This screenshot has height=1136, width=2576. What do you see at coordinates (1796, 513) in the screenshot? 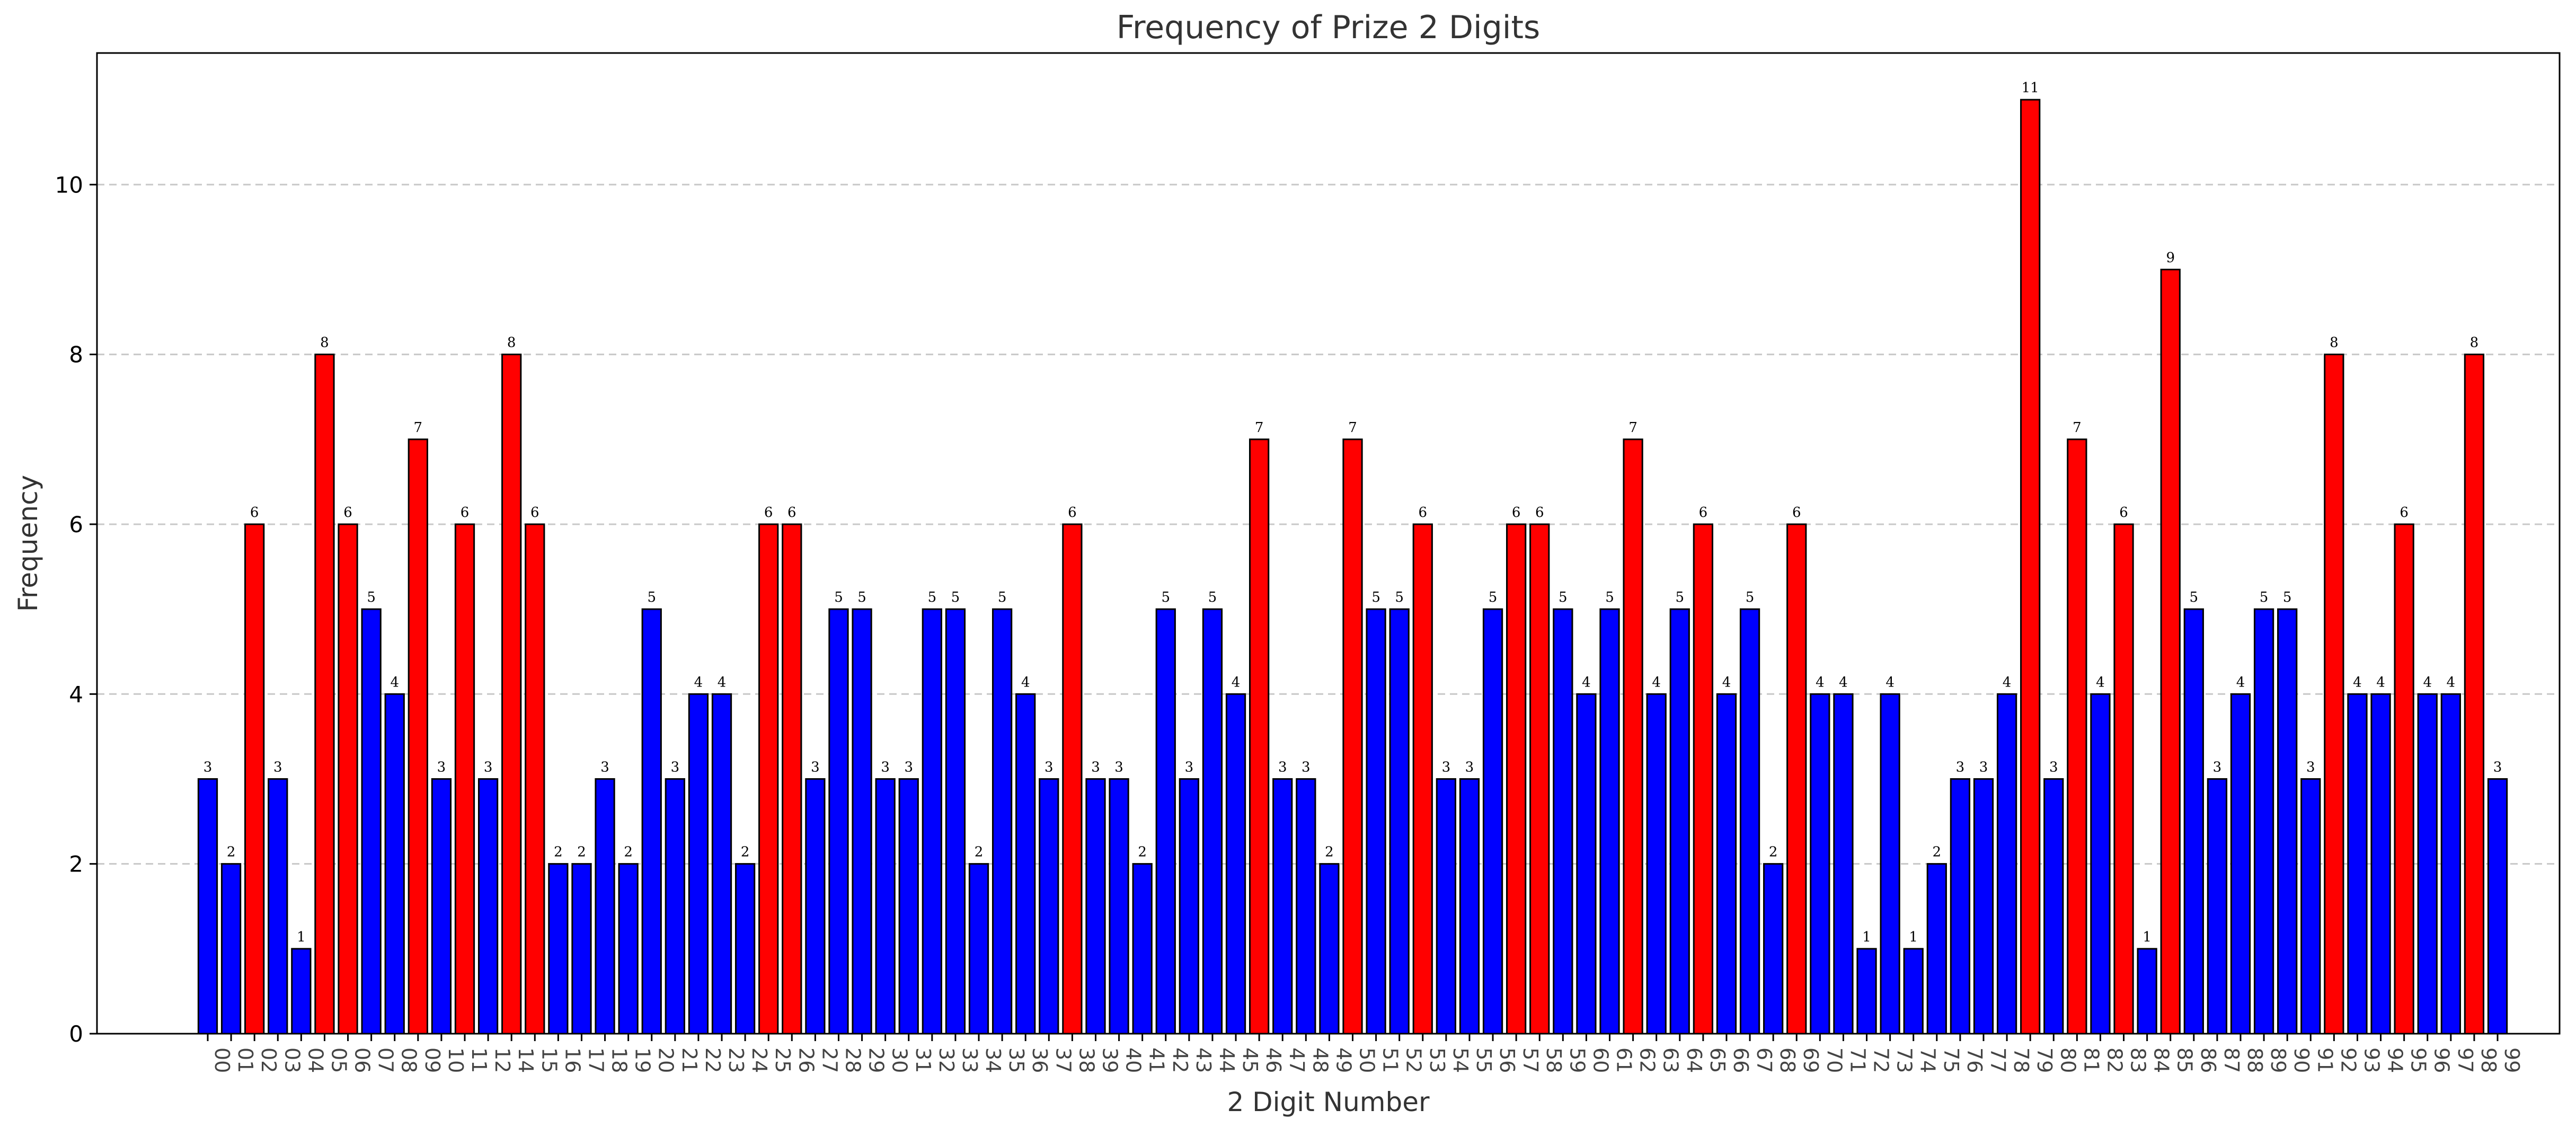
I see `data-label-69: 6` at bounding box center [1796, 513].